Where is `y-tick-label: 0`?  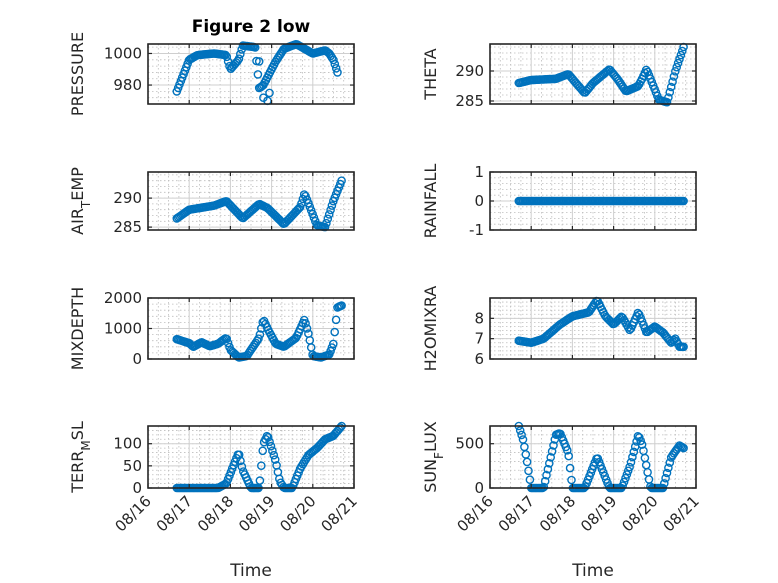
y-tick-label: 0 is located at coordinates (479, 488).